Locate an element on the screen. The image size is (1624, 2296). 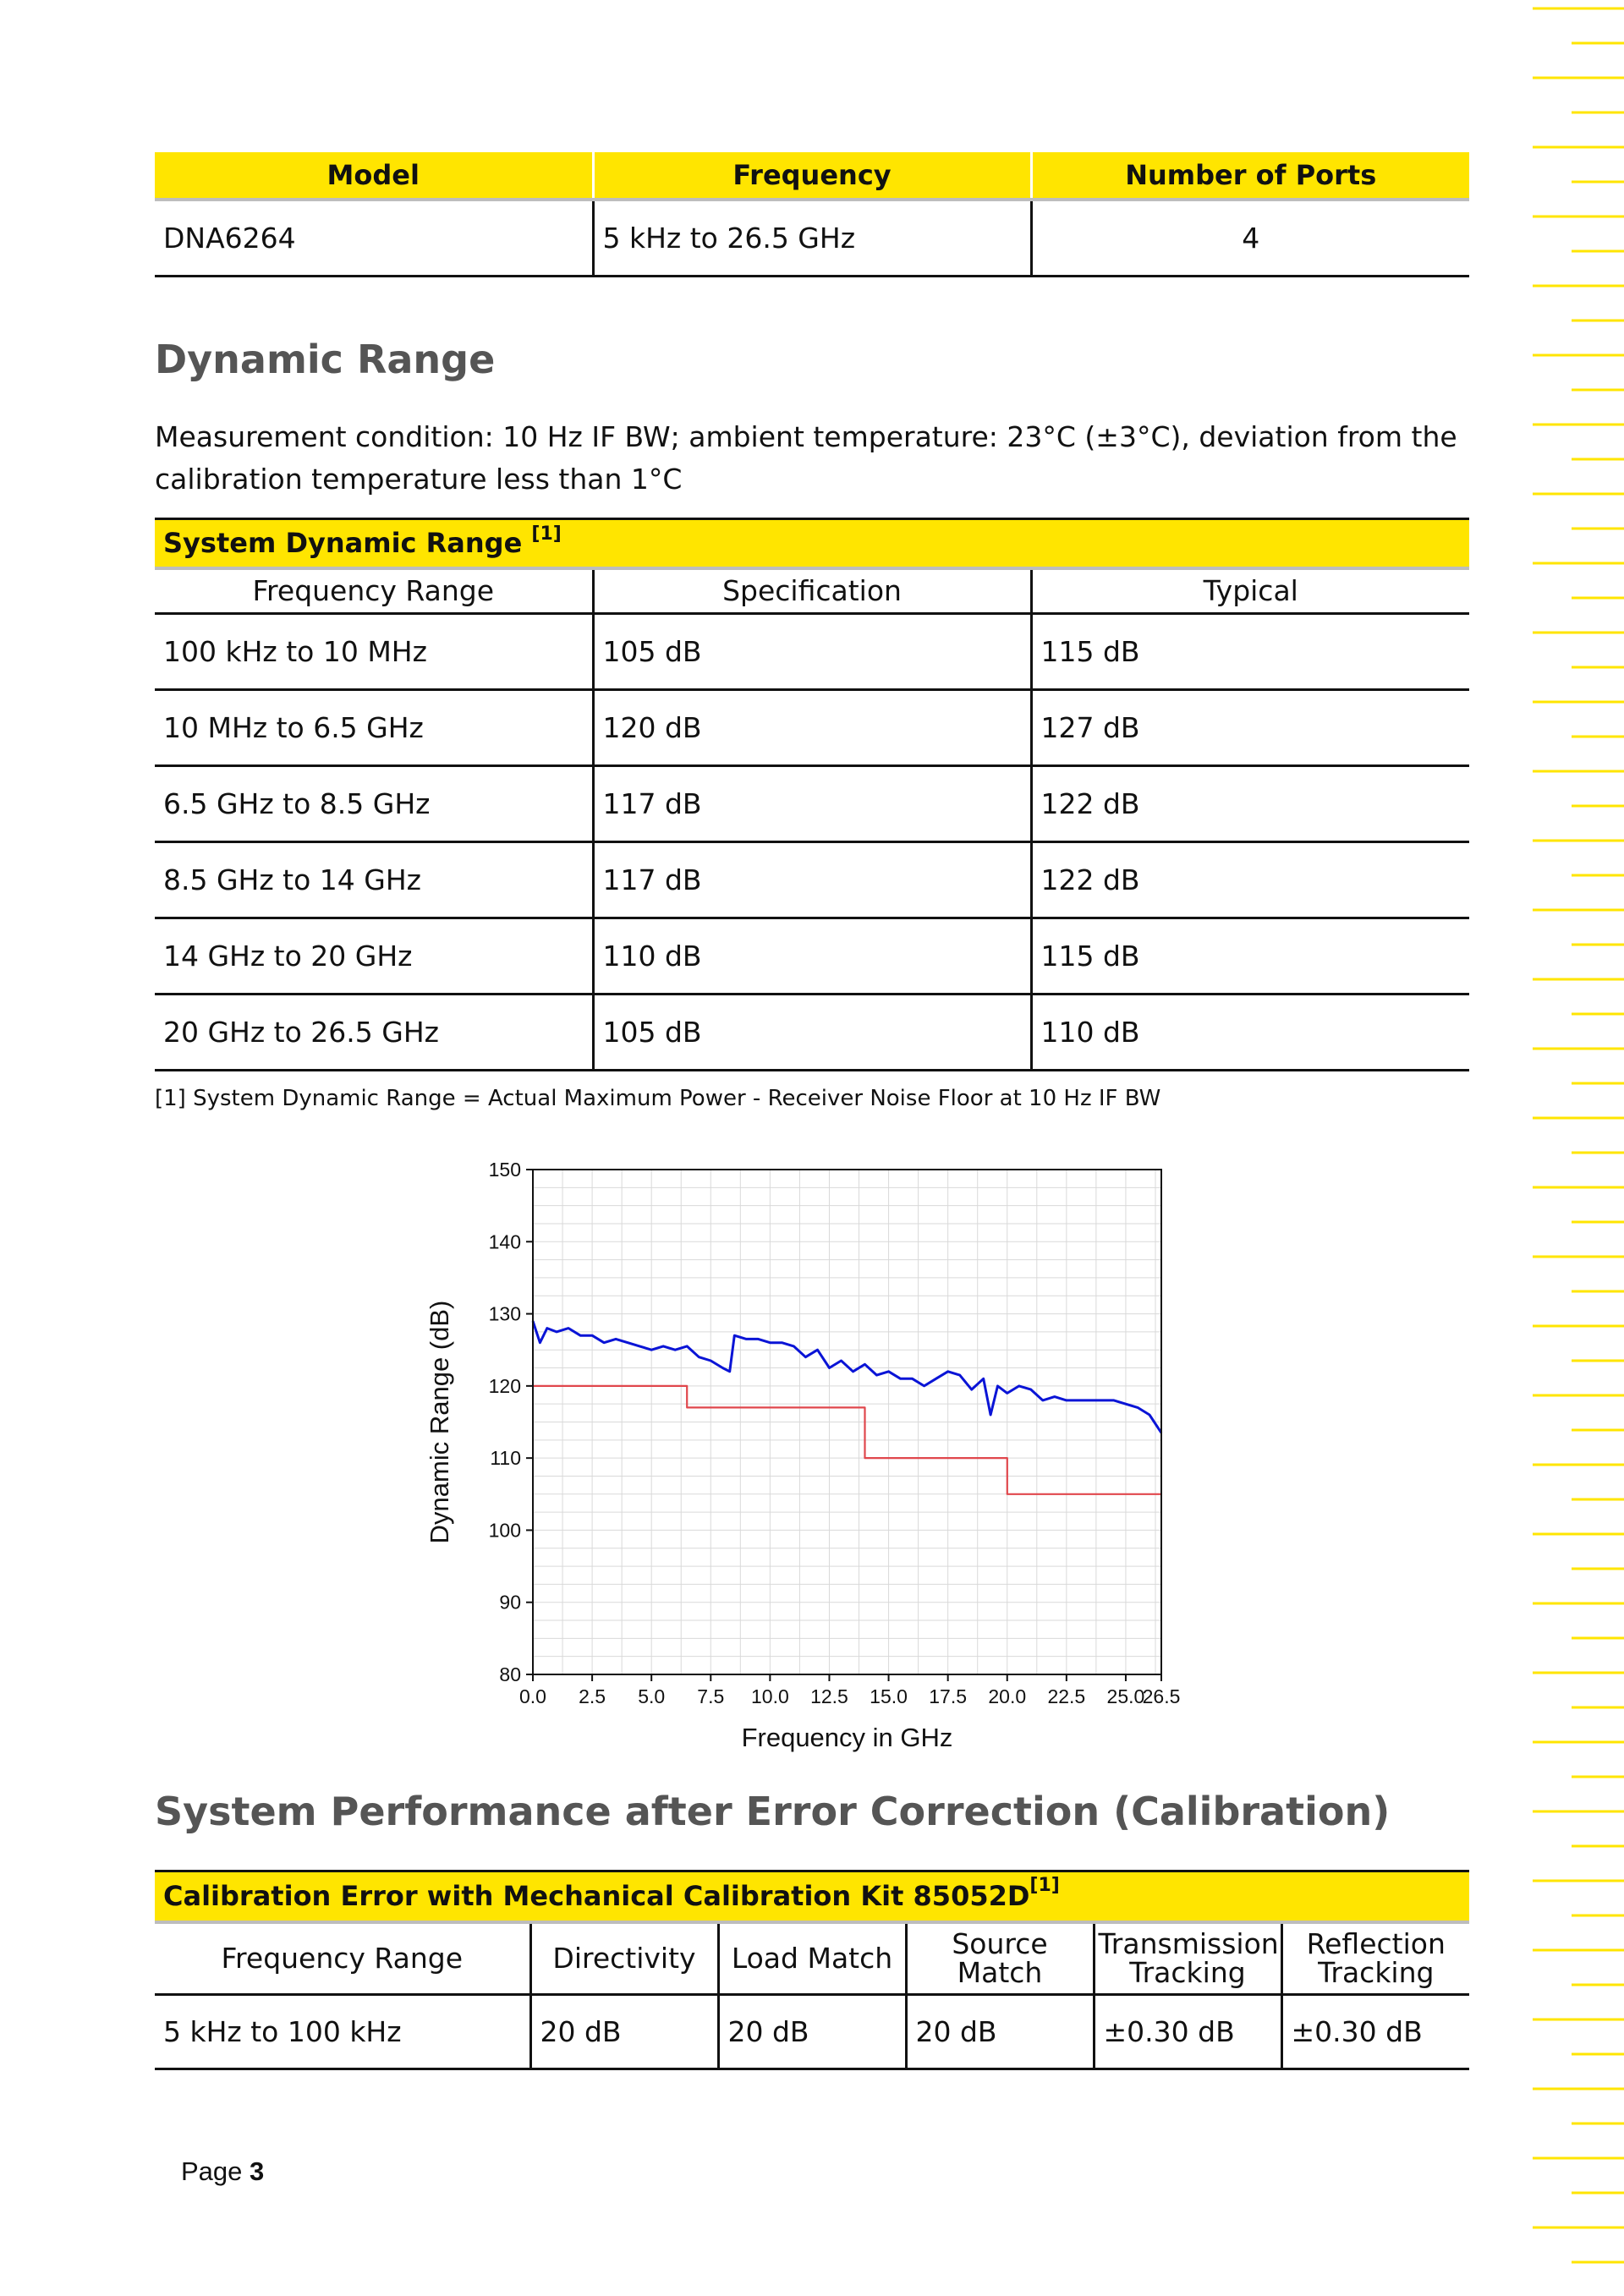
col-header: Reflection Tracking is located at coordinates (1375, 1959).